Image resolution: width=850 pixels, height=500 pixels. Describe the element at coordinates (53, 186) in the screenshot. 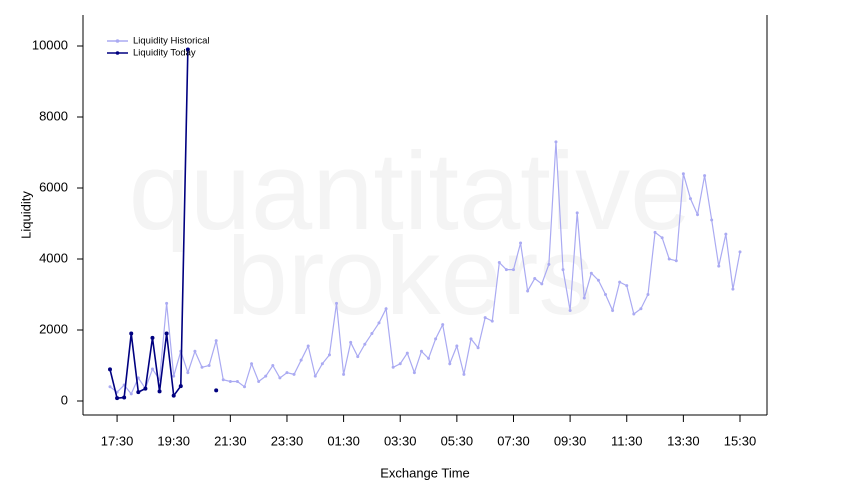

I see `y-tick-label: 6000` at that location.